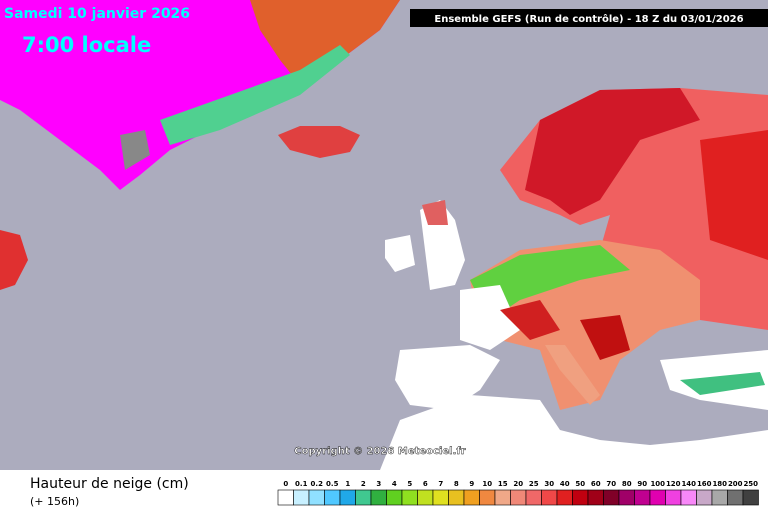 This screenshot has height=512, width=768. What do you see at coordinates (86, 45) in the screenshot?
I see `time-label: 7:00 locale` at bounding box center [86, 45].